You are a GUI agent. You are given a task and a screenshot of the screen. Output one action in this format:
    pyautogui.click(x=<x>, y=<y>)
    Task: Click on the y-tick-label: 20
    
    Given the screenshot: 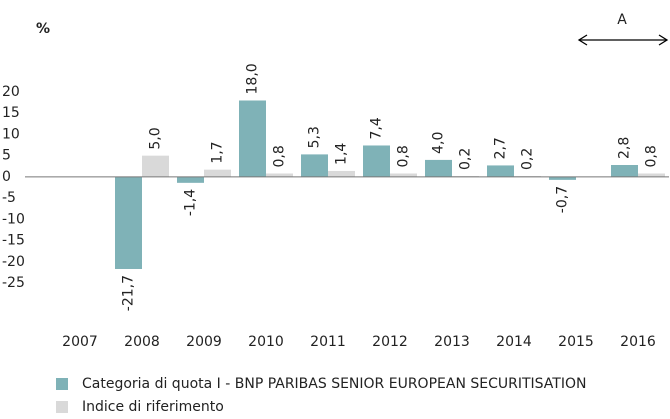 What is the action you would take?
    pyautogui.click(x=11, y=92)
    